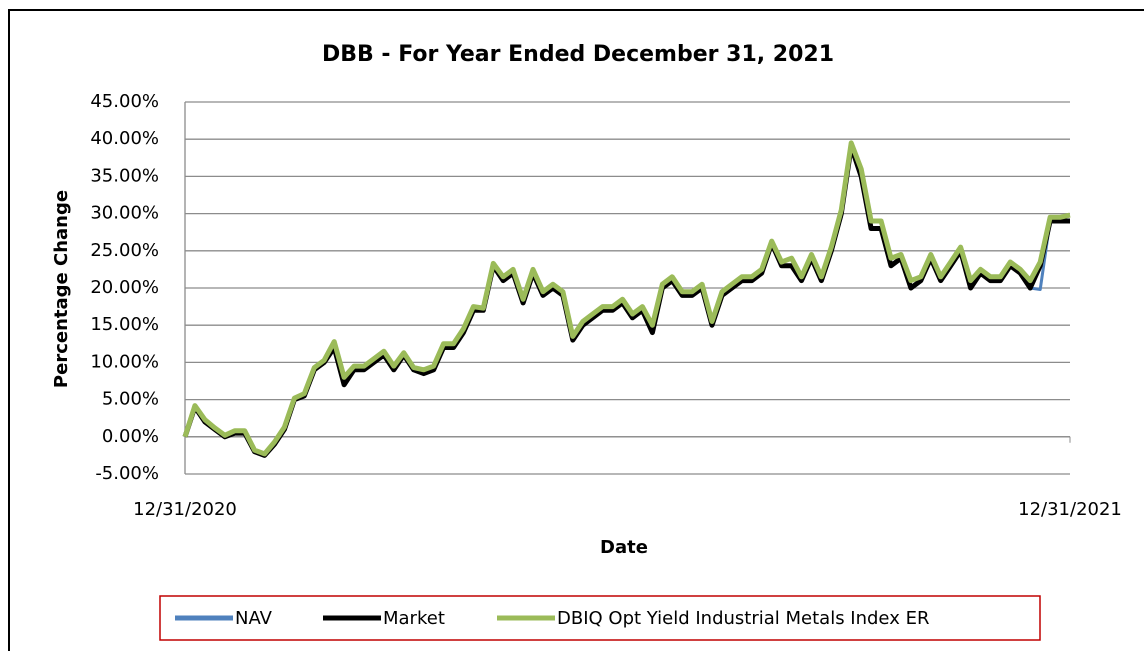 The height and width of the screenshot is (651, 1144). I want to click on y-tick-label: 5.00%, so click(130, 399).